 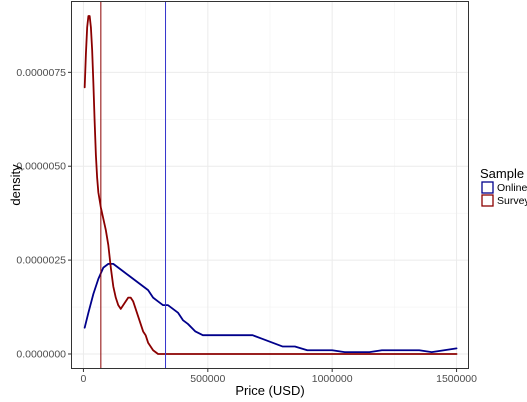 I want to click on x-tick-label: 1500000, so click(x=456, y=379).